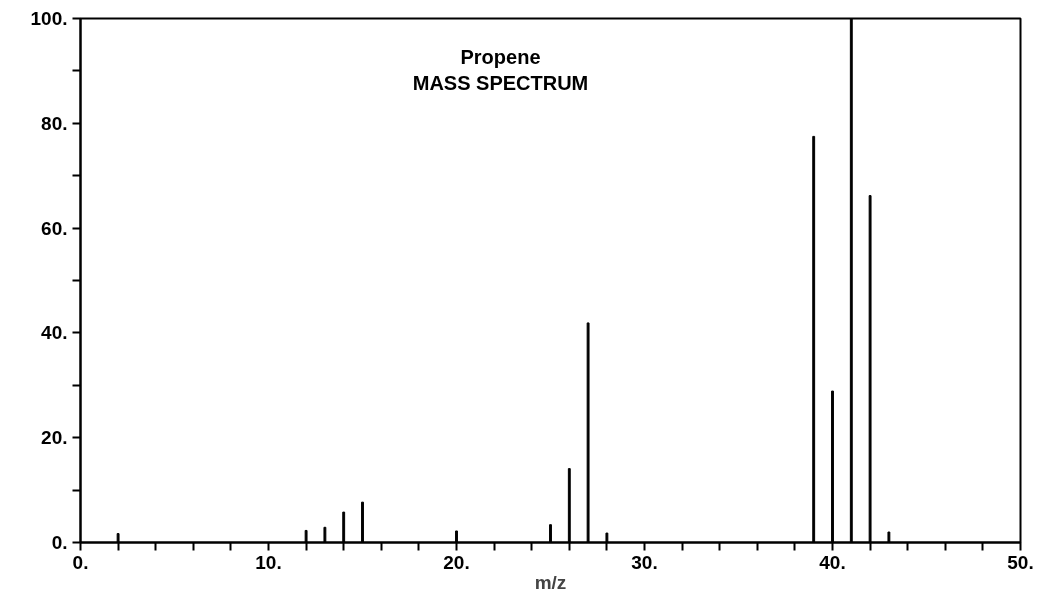 Image resolution: width=1058 pixels, height=600 pixels. Describe the element at coordinates (550, 582) in the screenshot. I see `x-axis-title: m/z` at that location.